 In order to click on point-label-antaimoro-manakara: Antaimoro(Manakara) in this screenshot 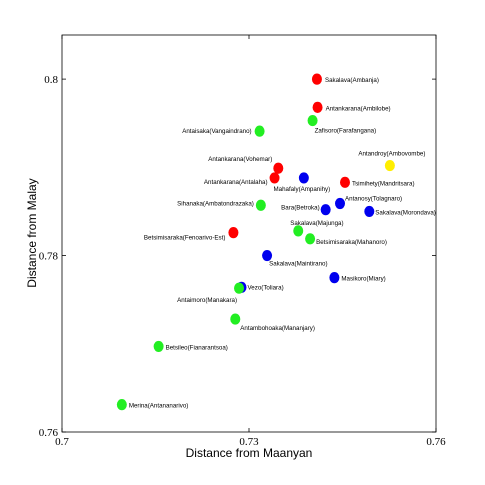, I will do `click(207, 300)`.